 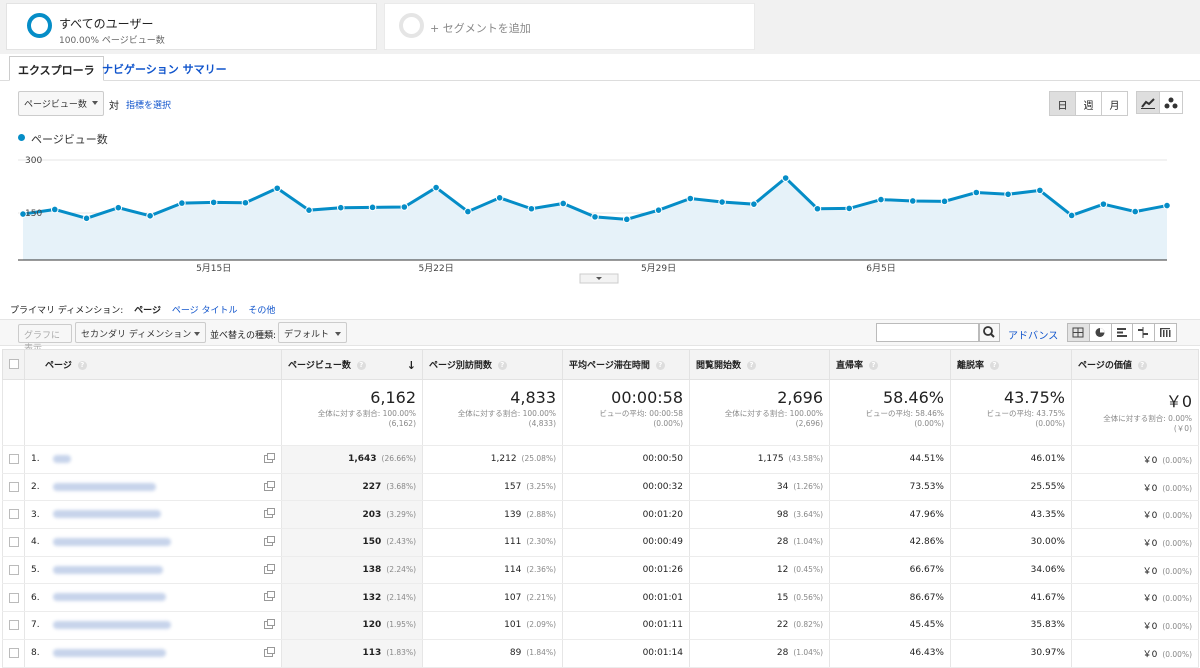 I want to click on row-index: 1., so click(x=35, y=459).